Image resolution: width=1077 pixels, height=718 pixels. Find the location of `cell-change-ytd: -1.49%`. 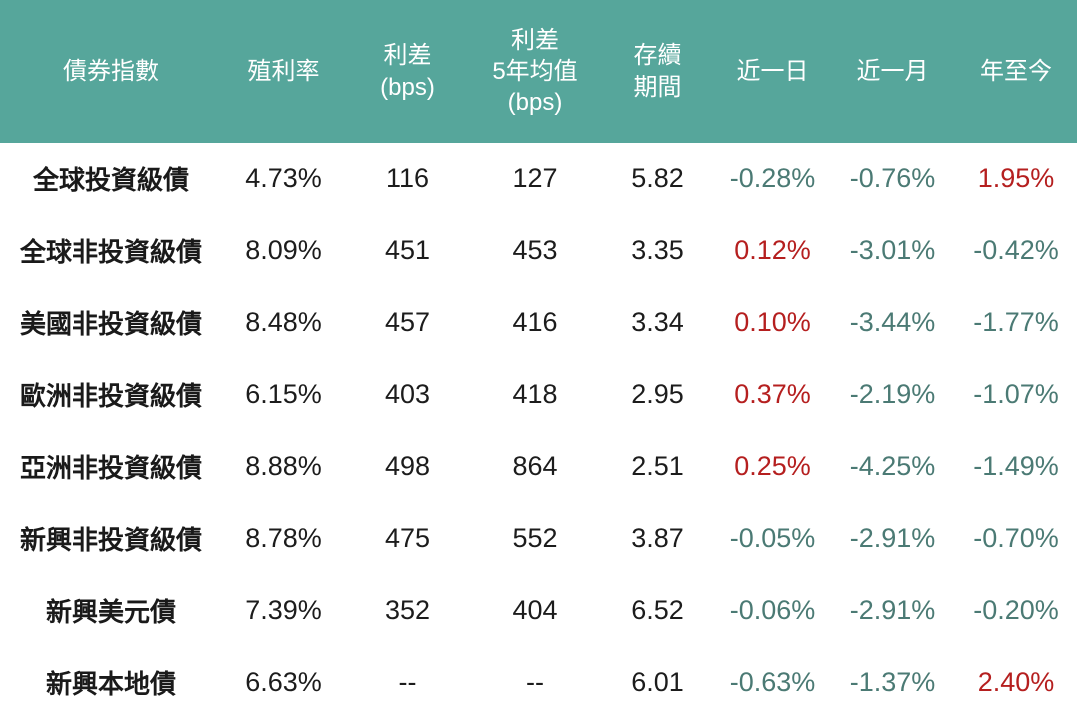

cell-change-ytd: -1.49% is located at coordinates (1016, 465).